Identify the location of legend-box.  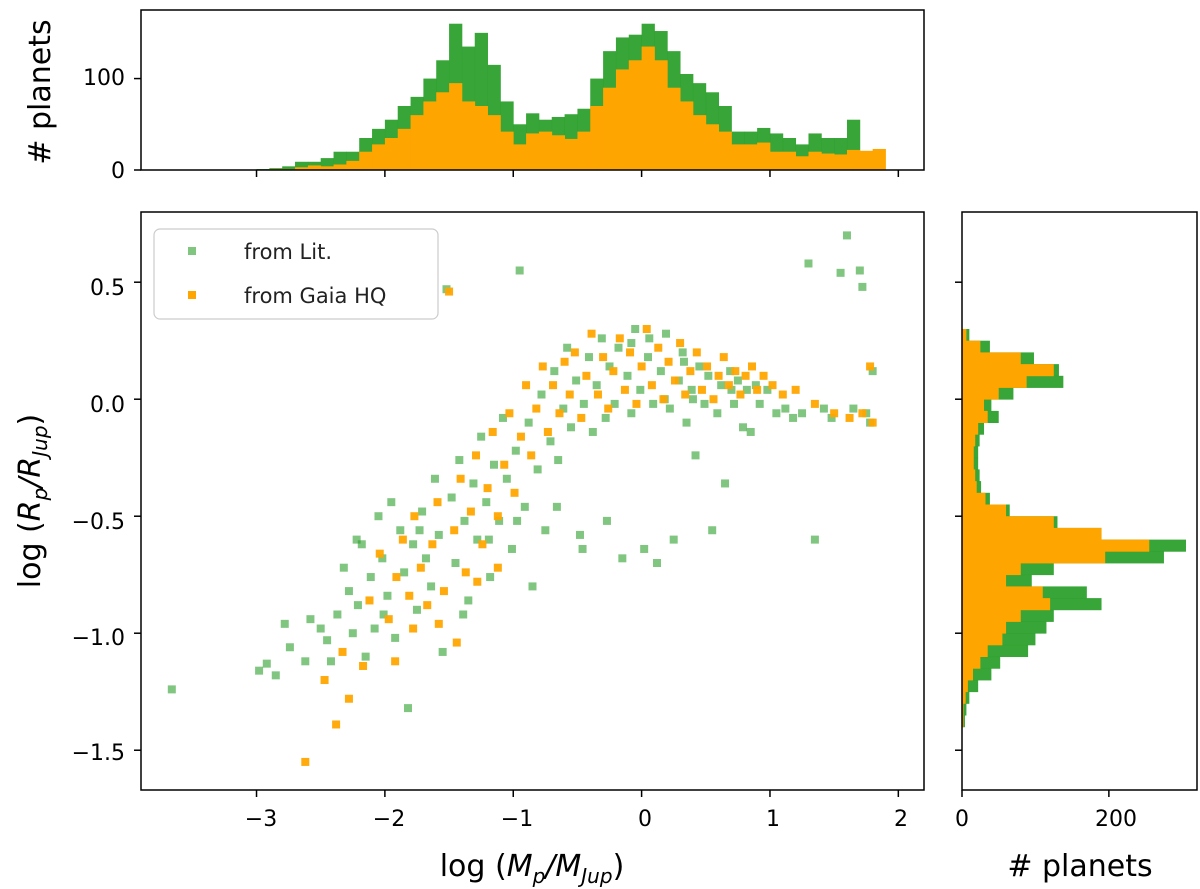
(296, 274).